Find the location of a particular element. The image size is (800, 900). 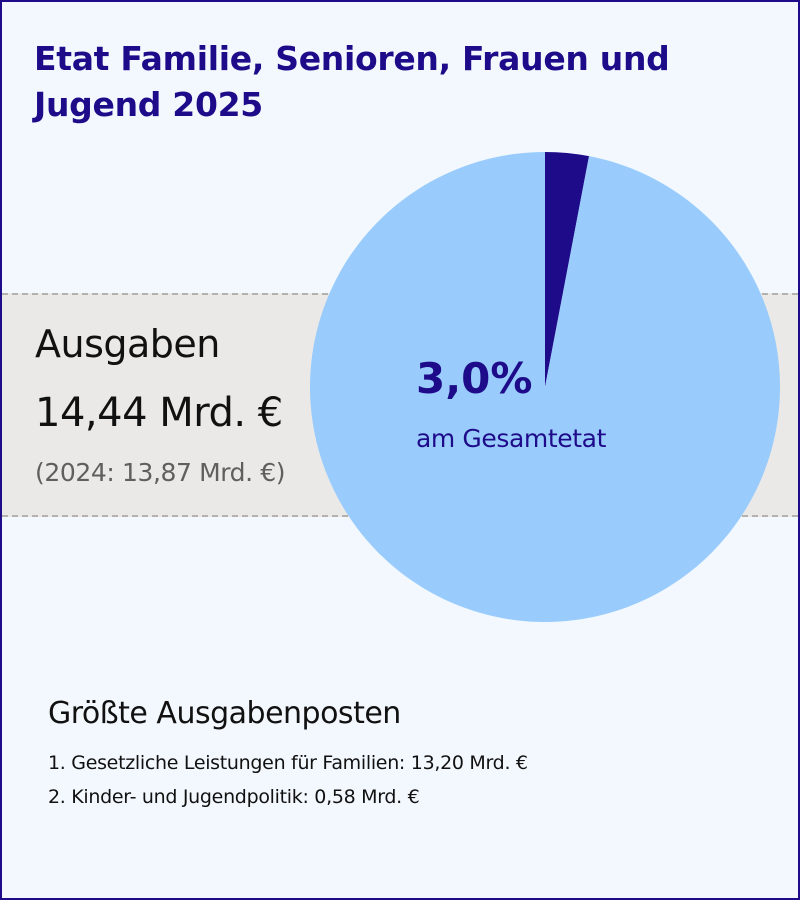

summary-previous-year: (2024: 13,87 Mrd. €) is located at coordinates (160, 472).